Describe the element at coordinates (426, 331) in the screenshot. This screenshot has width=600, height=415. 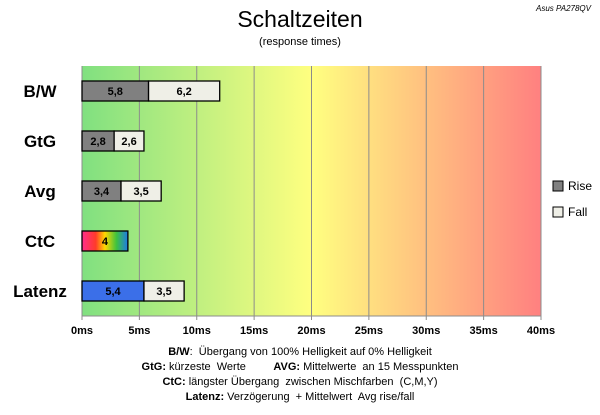
I see `x-tick-label: 30ms` at that location.